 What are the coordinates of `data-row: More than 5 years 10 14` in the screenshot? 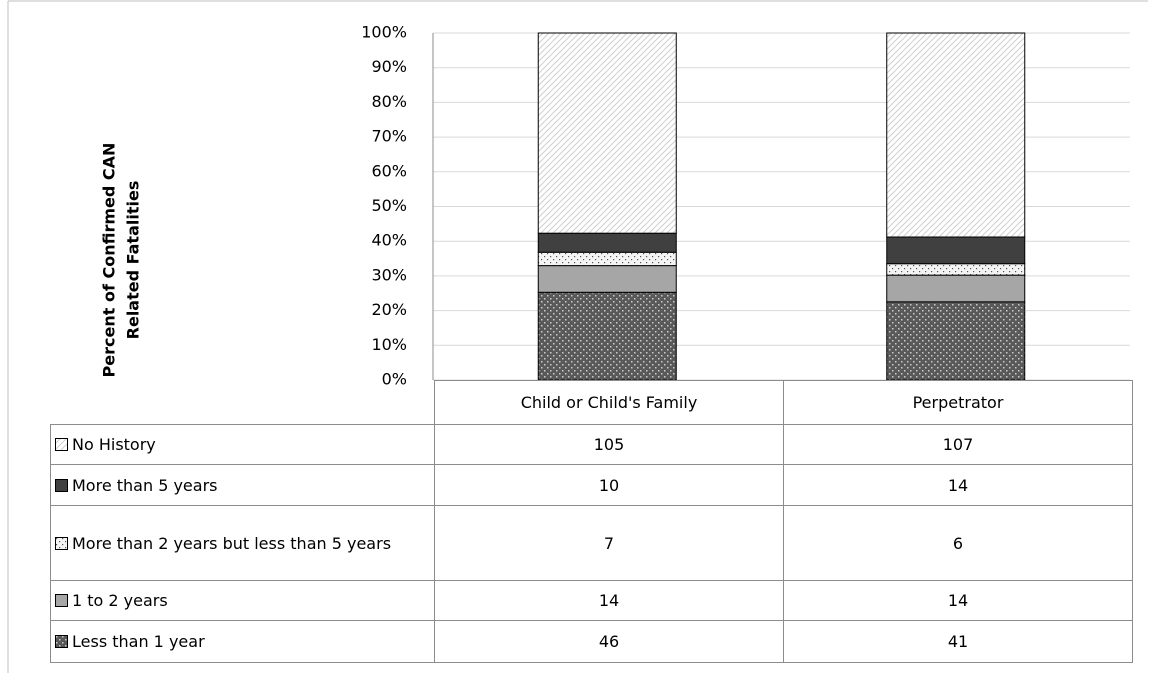 It's located at (591, 485).